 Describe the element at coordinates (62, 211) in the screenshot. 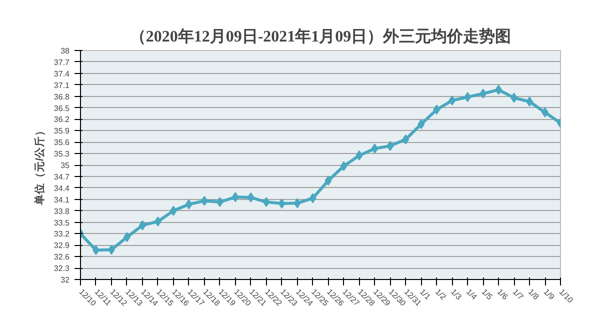

I see `y-tick-label: 33.8` at that location.